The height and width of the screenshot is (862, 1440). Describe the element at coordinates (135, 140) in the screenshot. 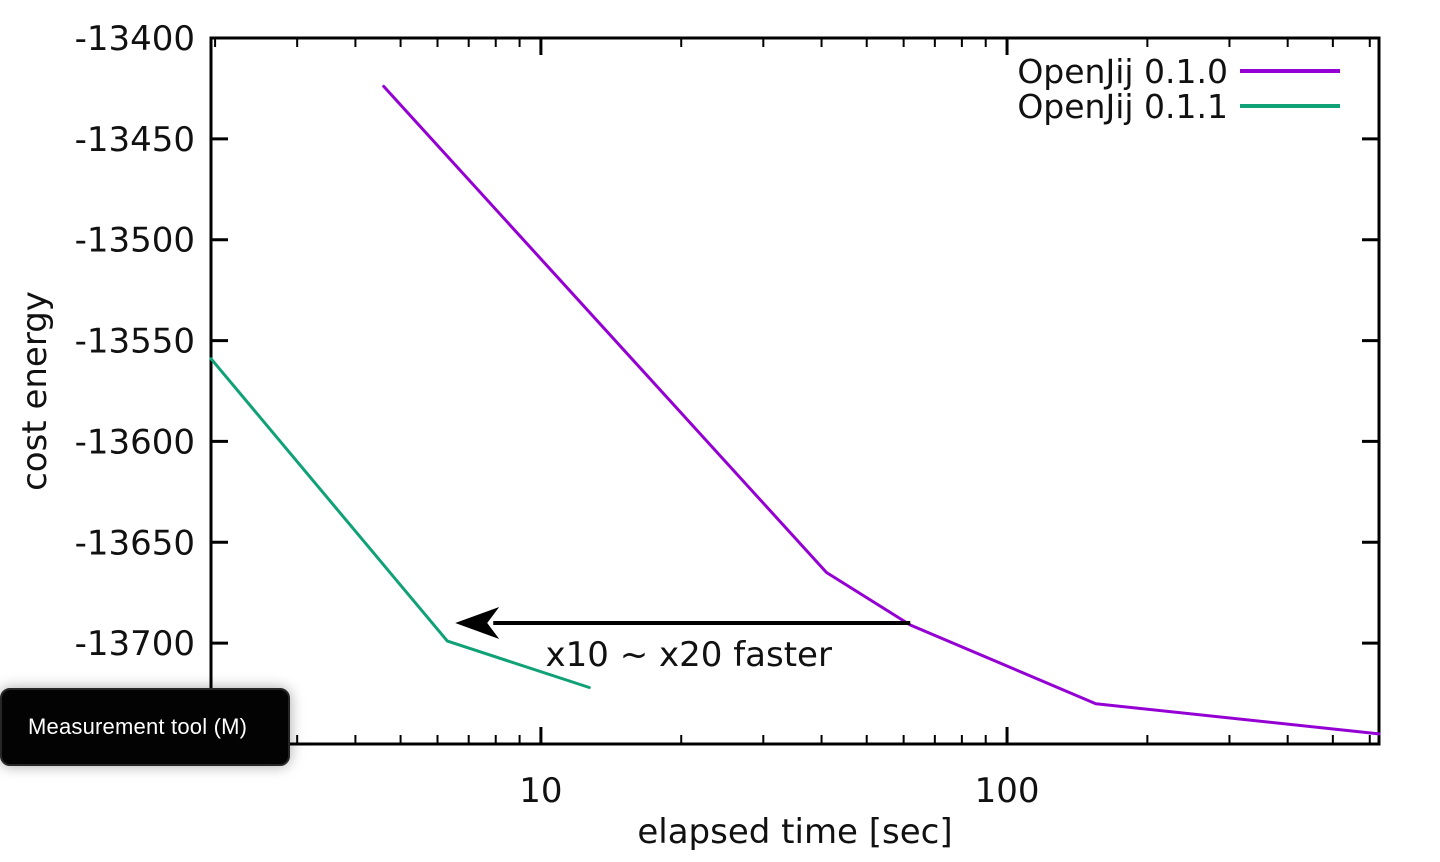

I see `y-tick-label: -13450` at that location.